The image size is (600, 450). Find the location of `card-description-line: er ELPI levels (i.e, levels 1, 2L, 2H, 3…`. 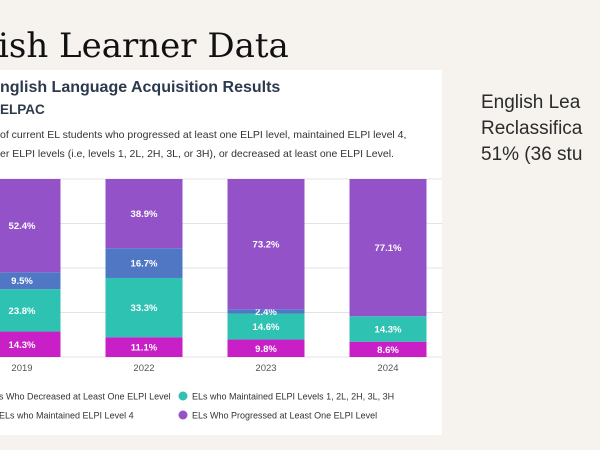

card-description-line: er ELPI levels (i.e, levels 1, 2L, 2H, 3… is located at coordinates (197, 154).